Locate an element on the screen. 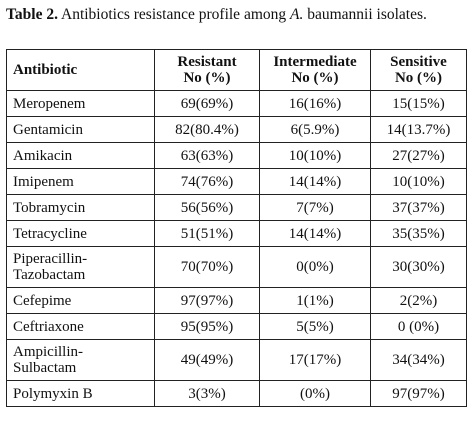 This screenshot has height=426, width=476. resistant-cell: 82(80.4%) is located at coordinates (207, 129).